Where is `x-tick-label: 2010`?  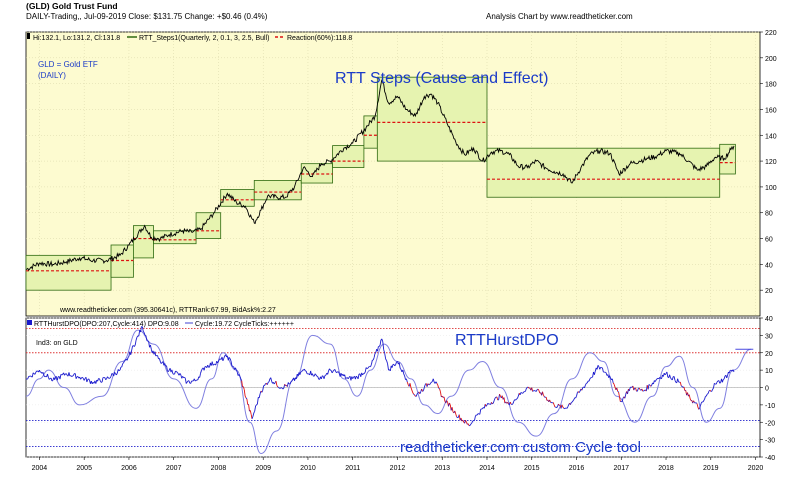
x-tick-label: 2010 is located at coordinates (308, 468).